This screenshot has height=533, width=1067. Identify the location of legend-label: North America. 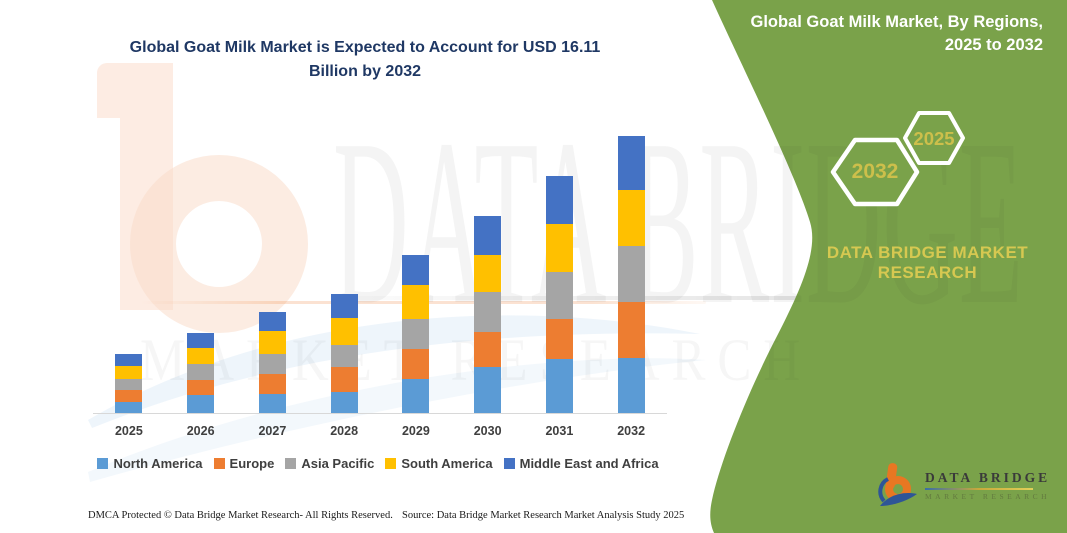
(158, 463).